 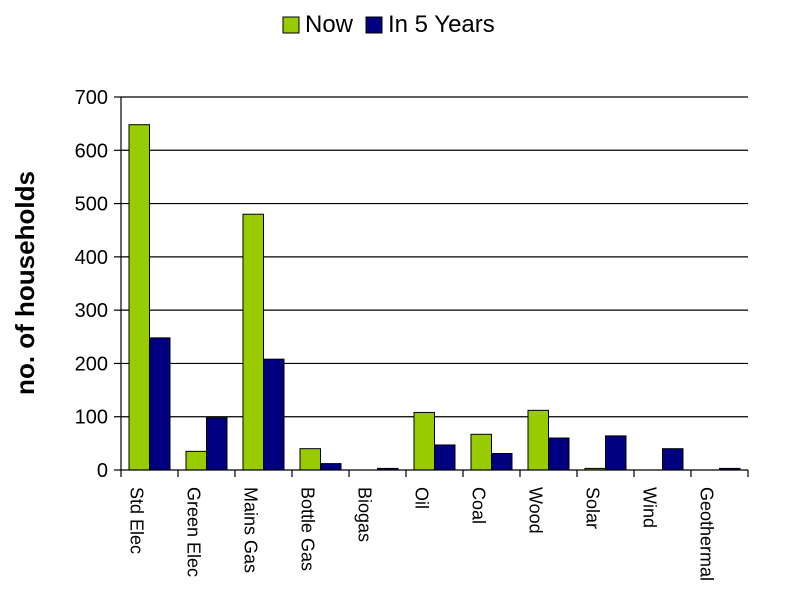 I want to click on y-axis-title-group: no. of households, so click(x=25, y=283).